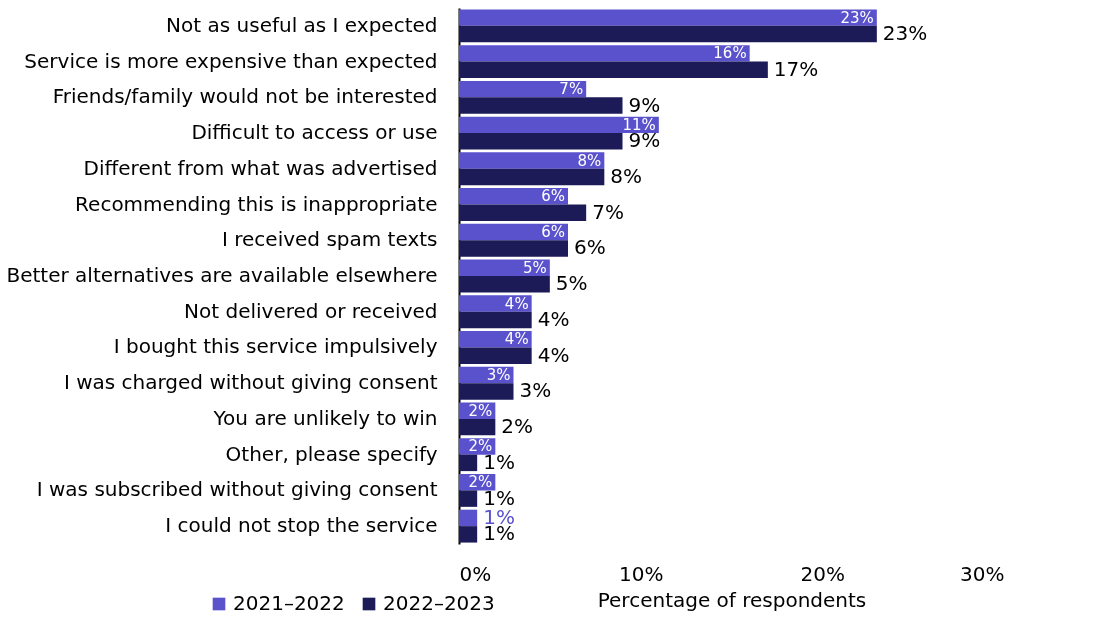  Describe the element at coordinates (330, 239) in the screenshot. I see `y-tick-label: I received spam texts` at that location.